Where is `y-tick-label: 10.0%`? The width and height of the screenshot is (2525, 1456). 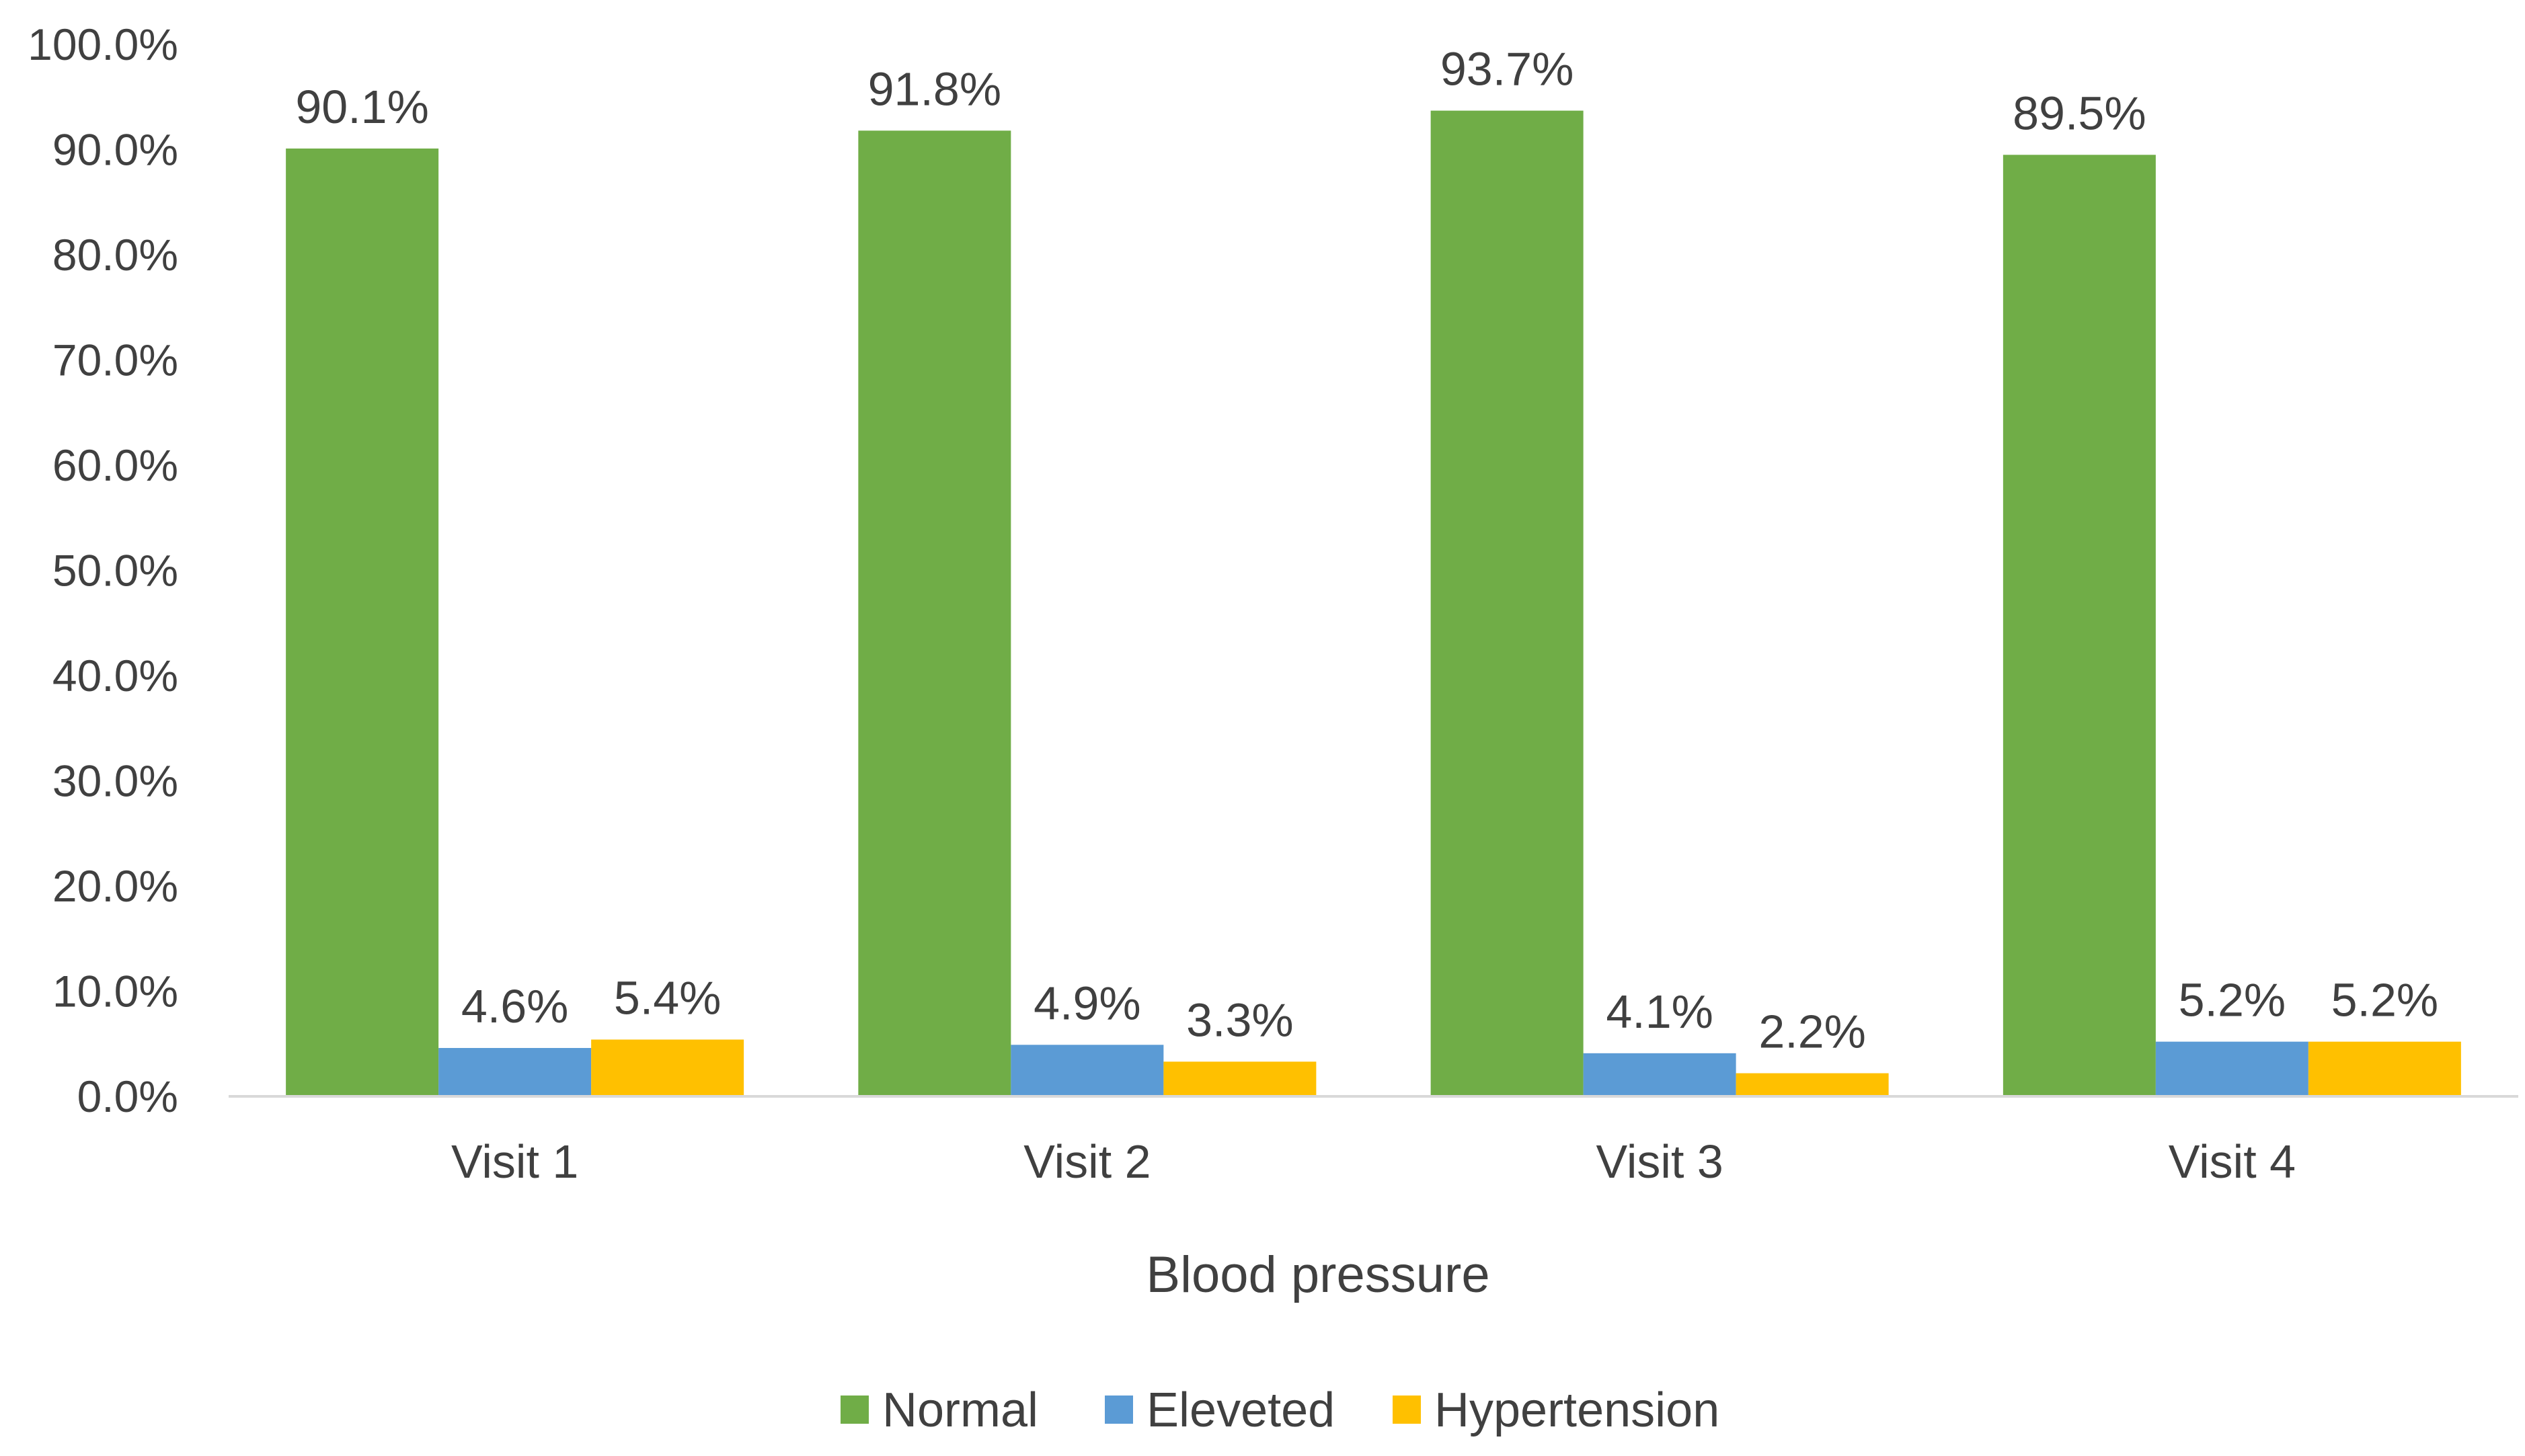
y-tick-label: 10.0% is located at coordinates (115, 992).